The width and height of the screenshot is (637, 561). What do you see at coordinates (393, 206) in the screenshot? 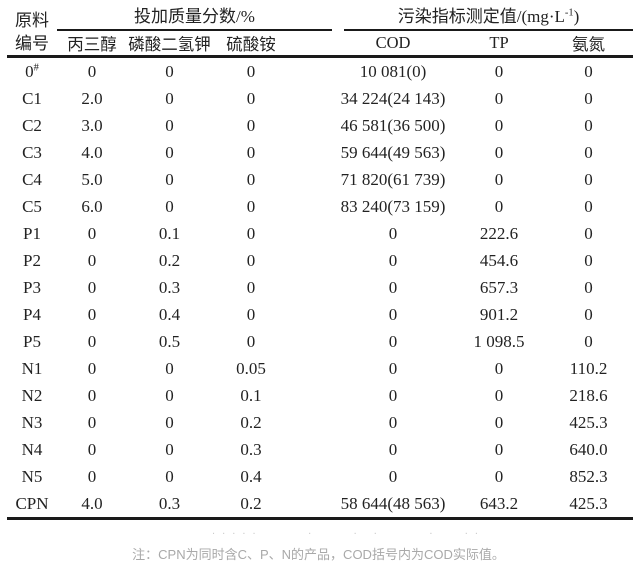
I see `table-cell: 83 240(73 159)` at bounding box center [393, 206].